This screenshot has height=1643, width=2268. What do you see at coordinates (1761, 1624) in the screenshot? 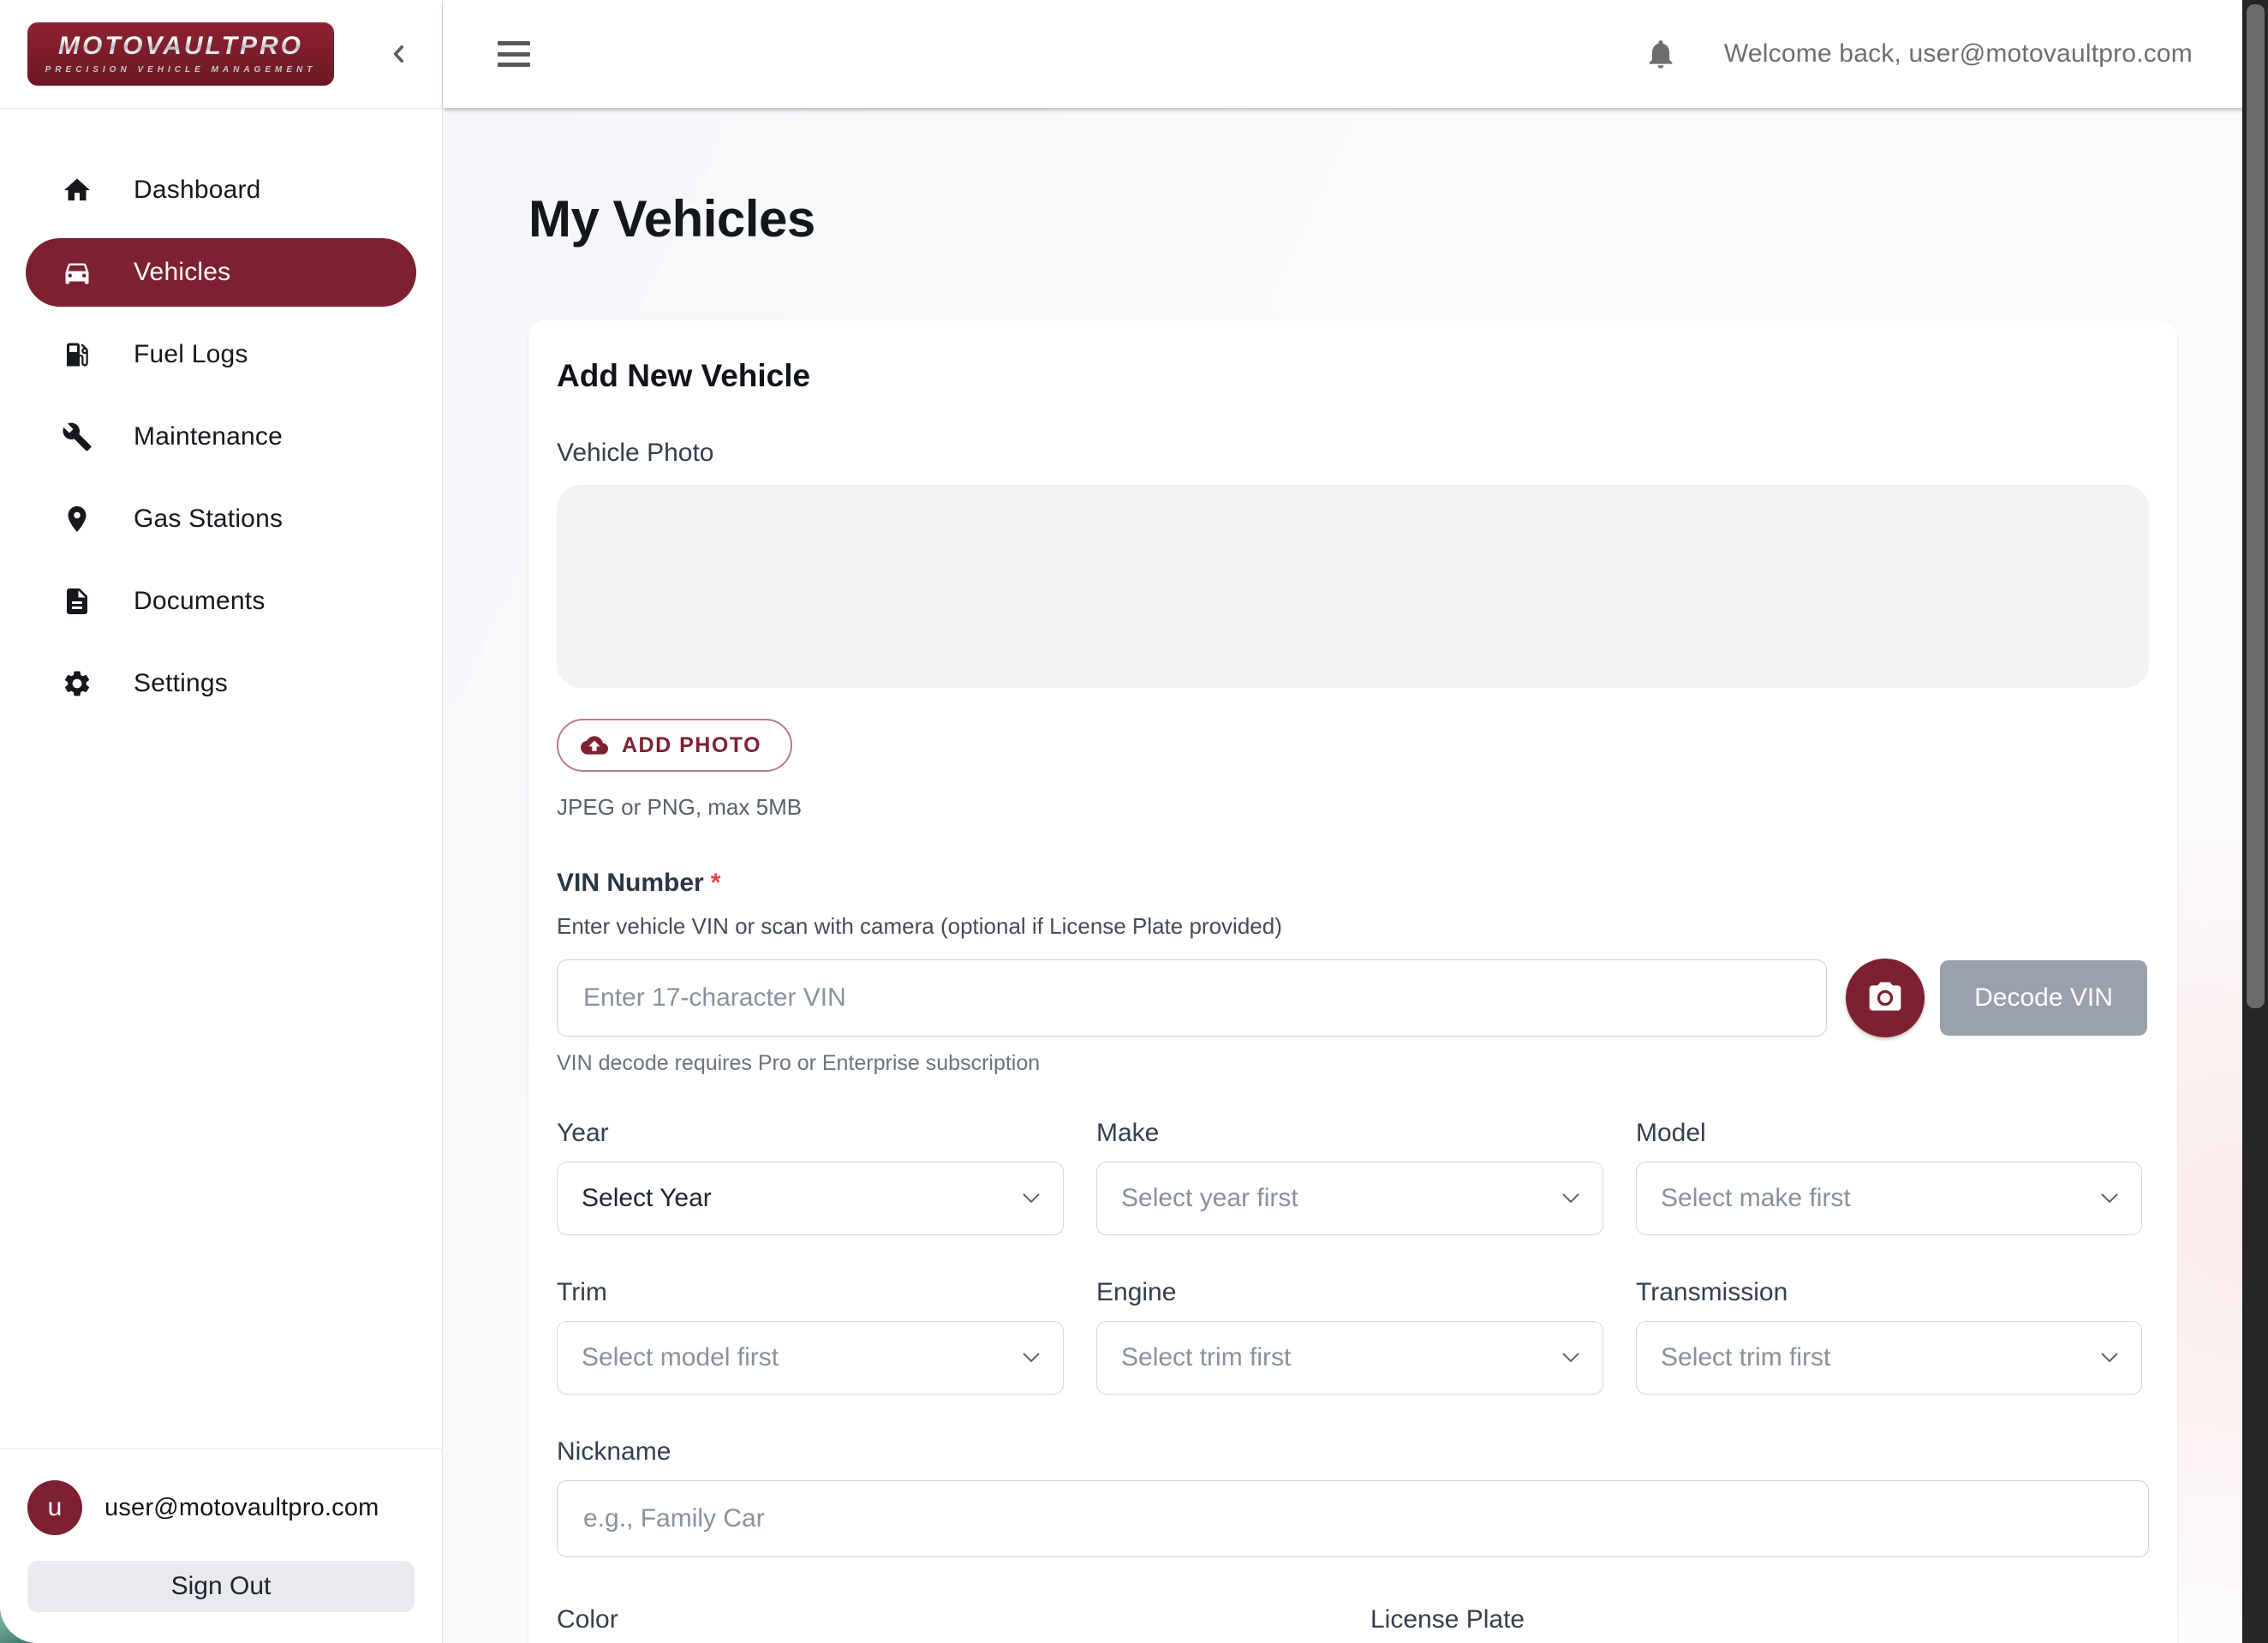
I see `license-plate-field: License Plate` at bounding box center [1761, 1624].